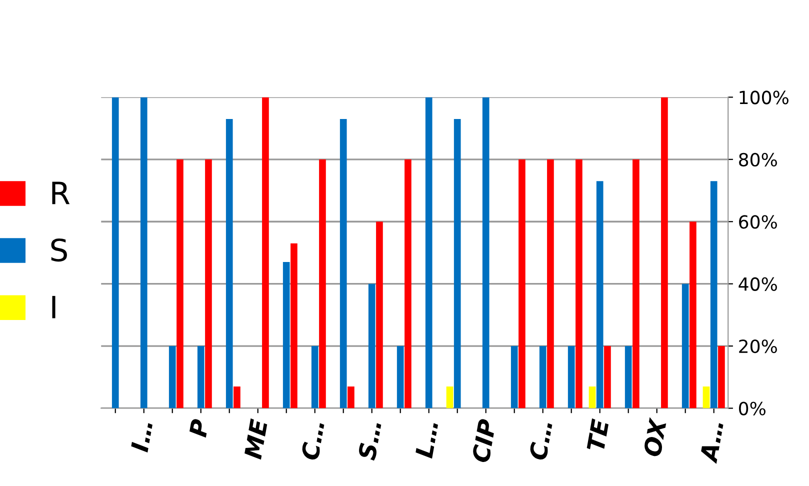 The image size is (809, 486). I want to click on x-tick-label: CIP, so click(483, 441).